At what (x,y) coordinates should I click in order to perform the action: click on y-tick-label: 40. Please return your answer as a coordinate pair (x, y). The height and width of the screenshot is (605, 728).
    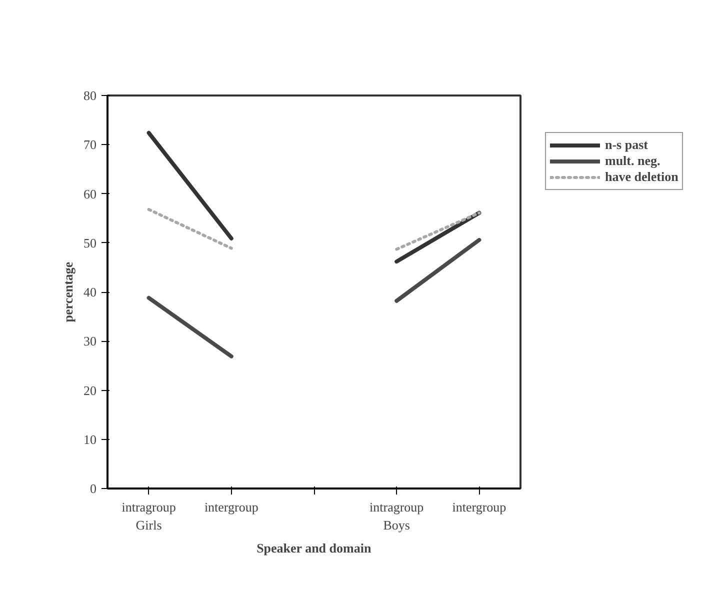
    Looking at the image, I should click on (90, 292).